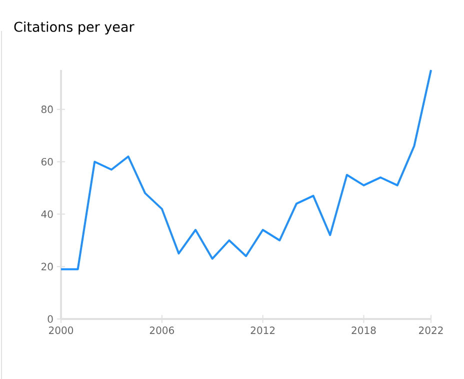 This screenshot has width=464, height=379. I want to click on x-tick-label: 2018, so click(364, 330).